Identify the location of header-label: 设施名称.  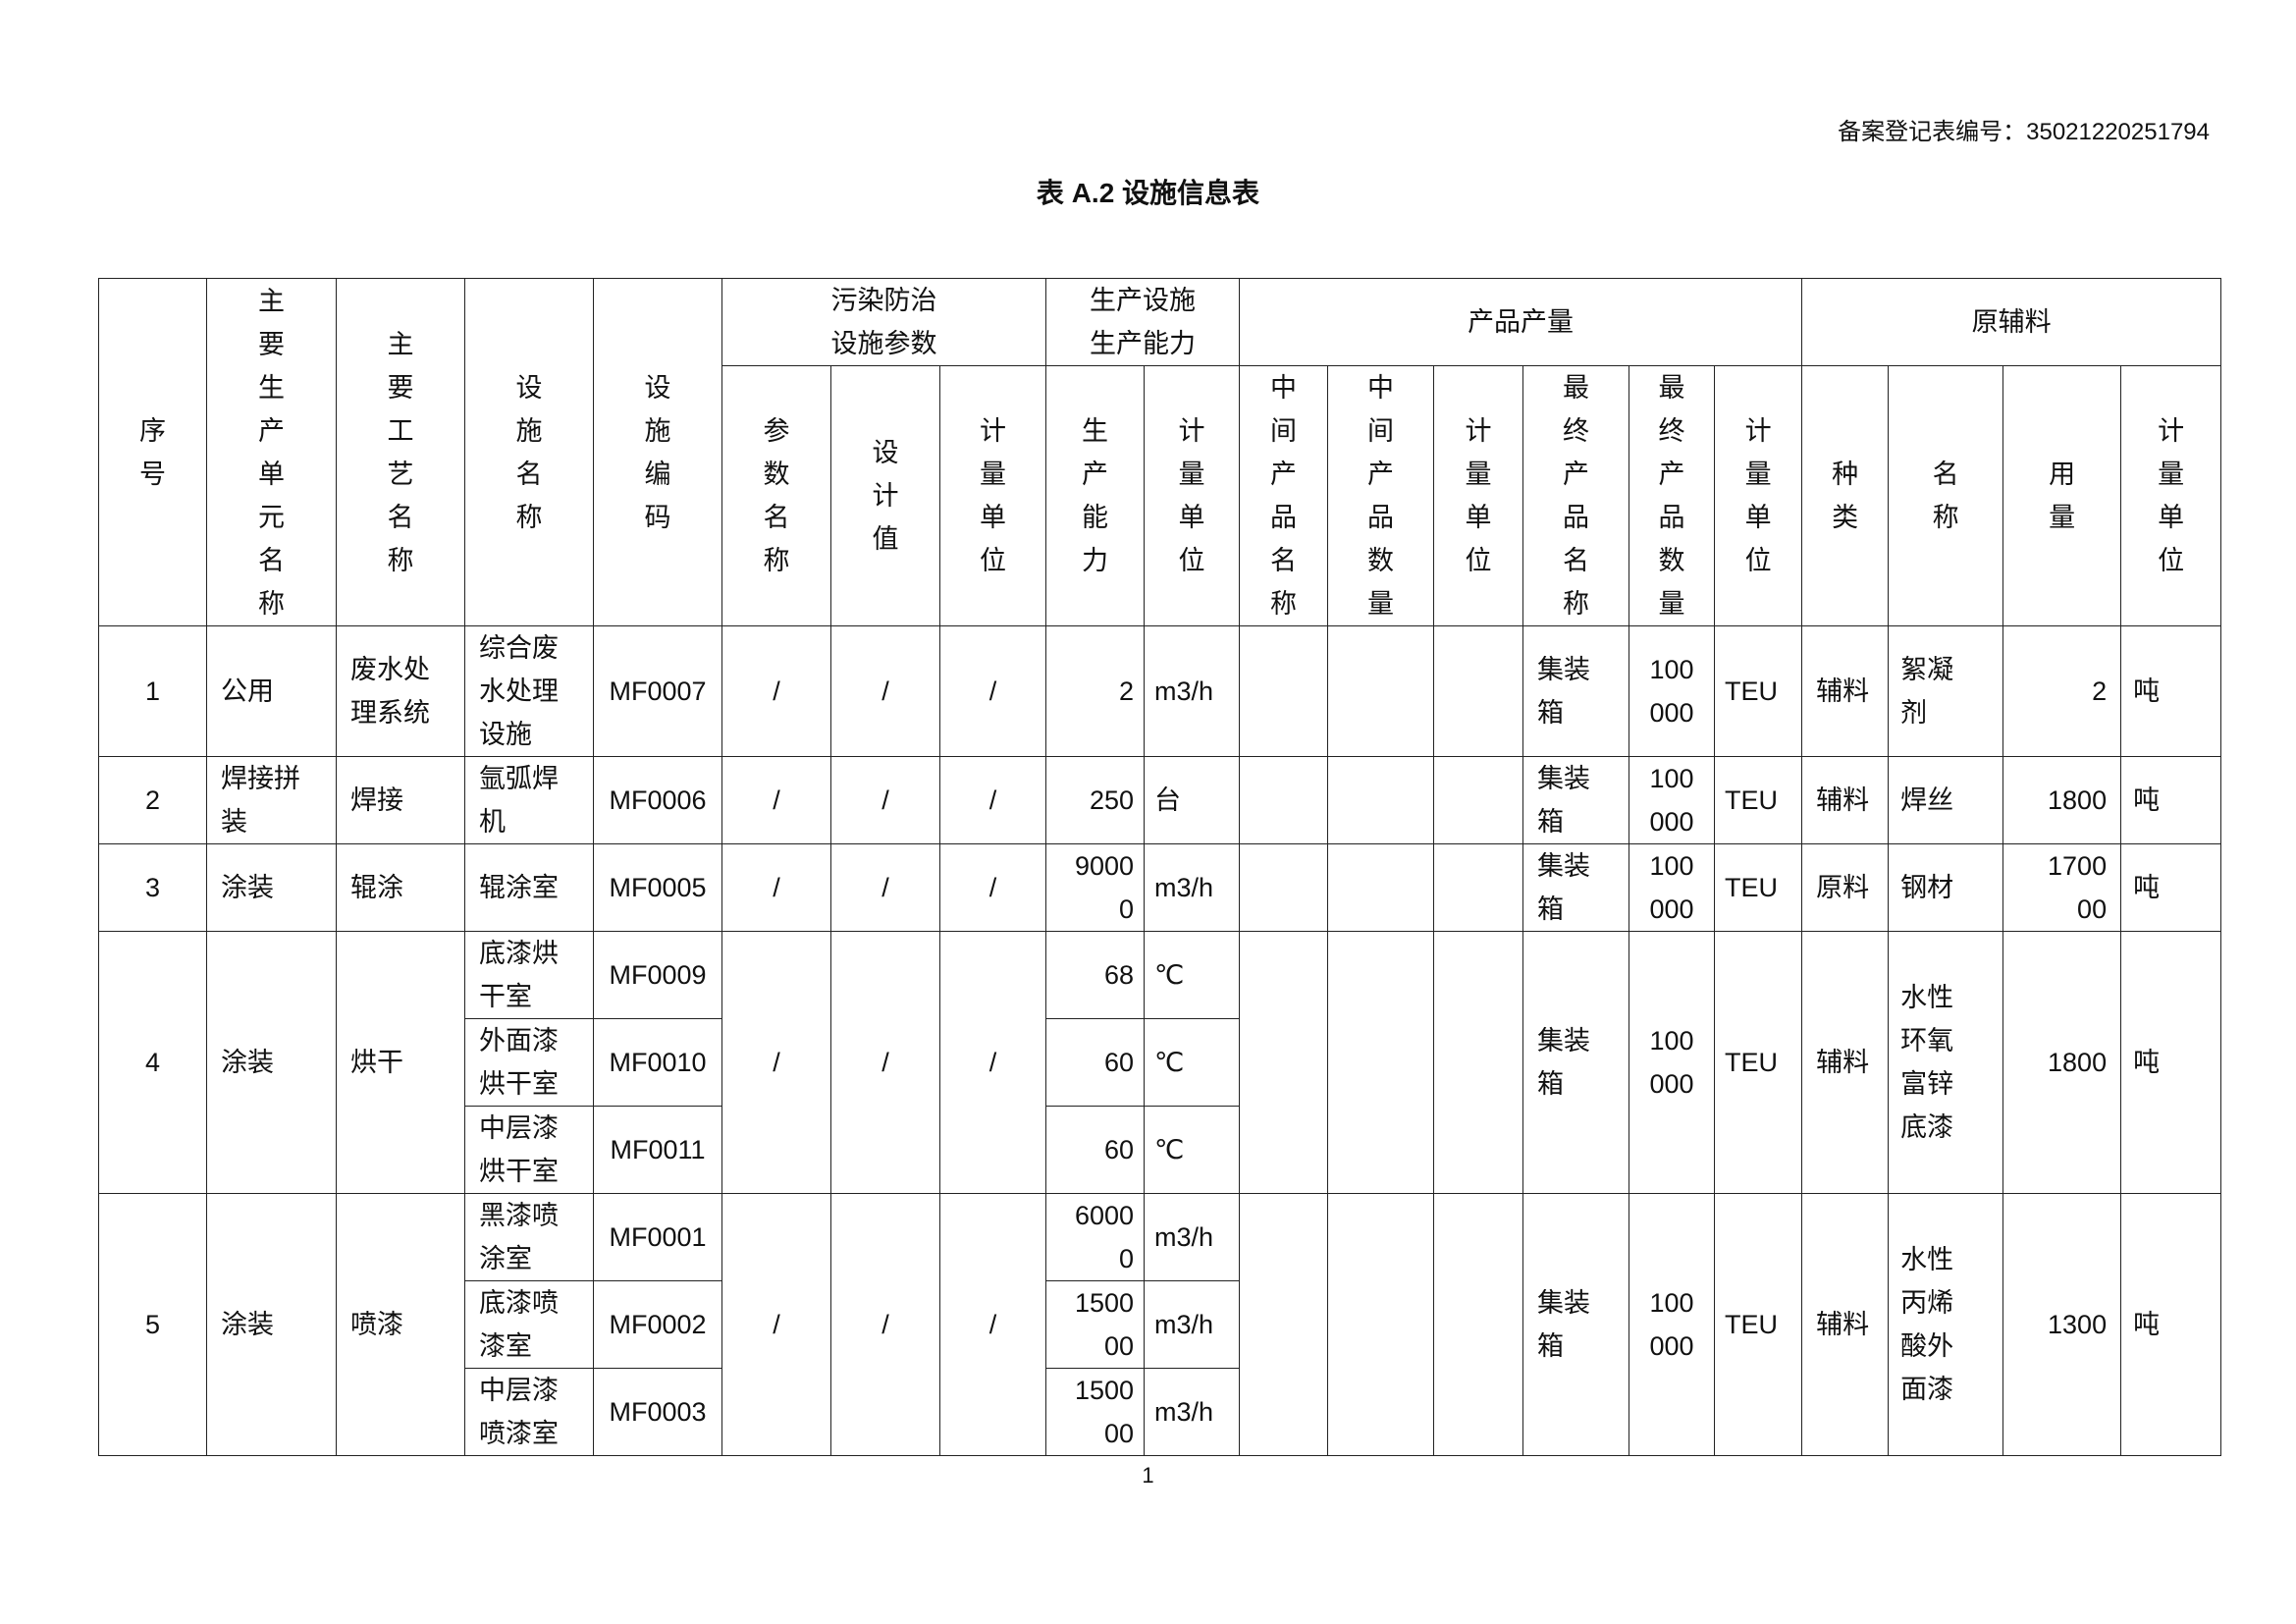
(529, 452).